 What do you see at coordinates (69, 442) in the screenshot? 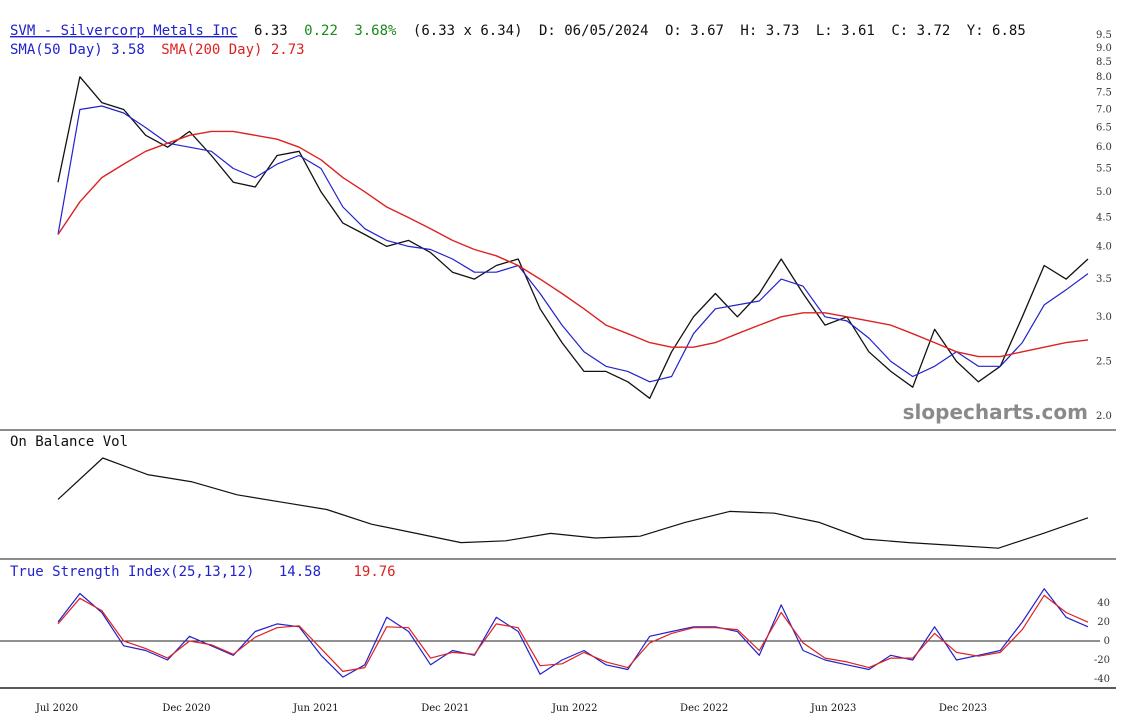
I see `obv-title: On Balance Vol` at bounding box center [69, 442].